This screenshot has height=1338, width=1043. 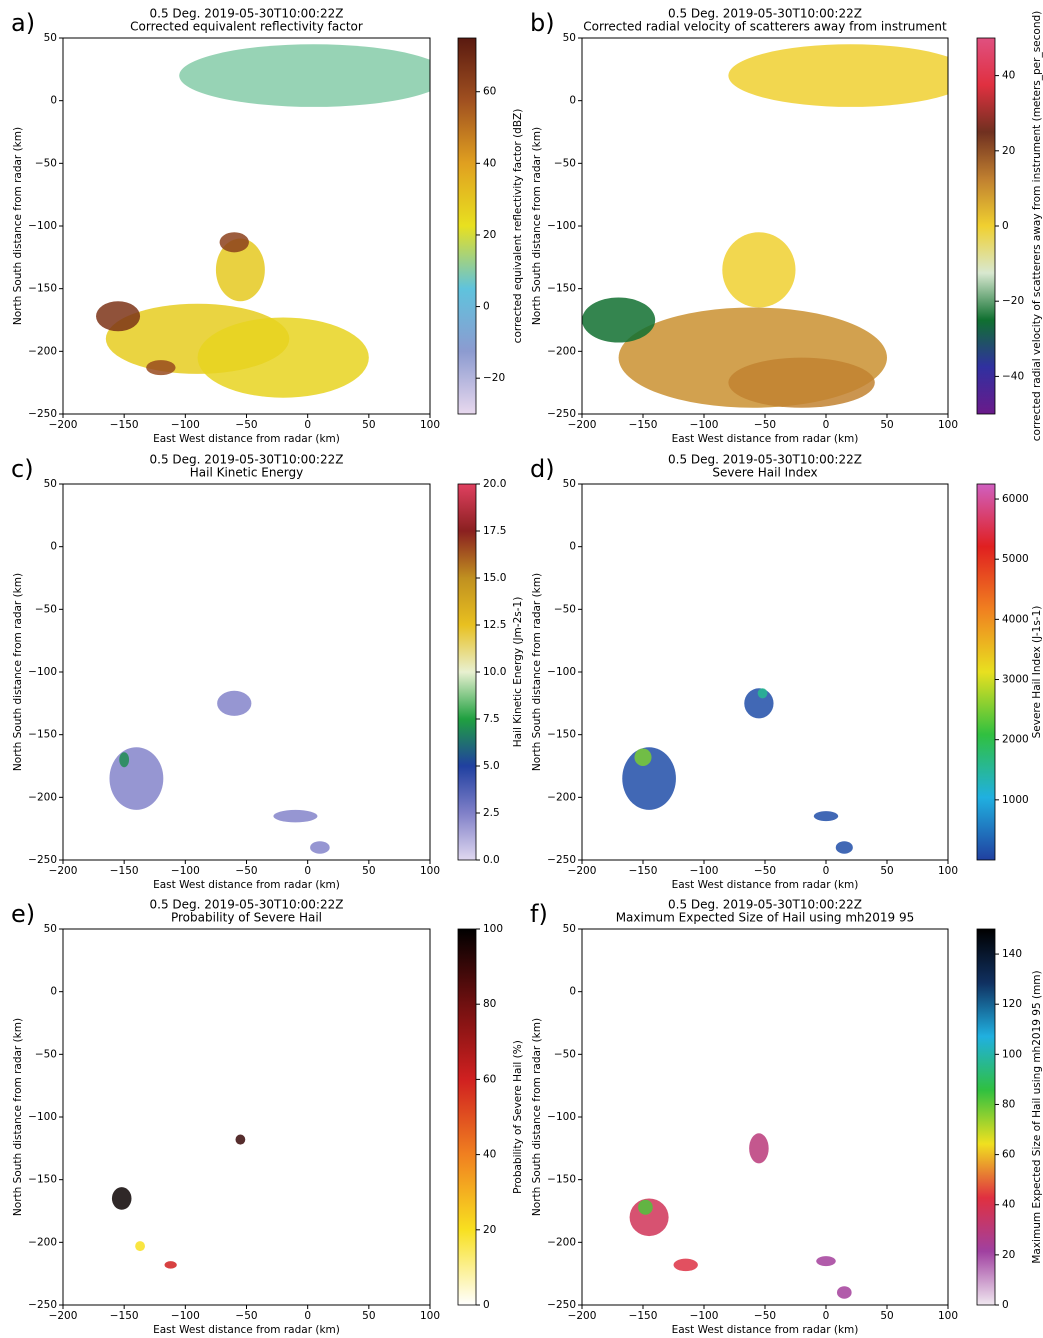 I want to click on panel-subtitle: Probability of Severe Hail, so click(x=246, y=918).